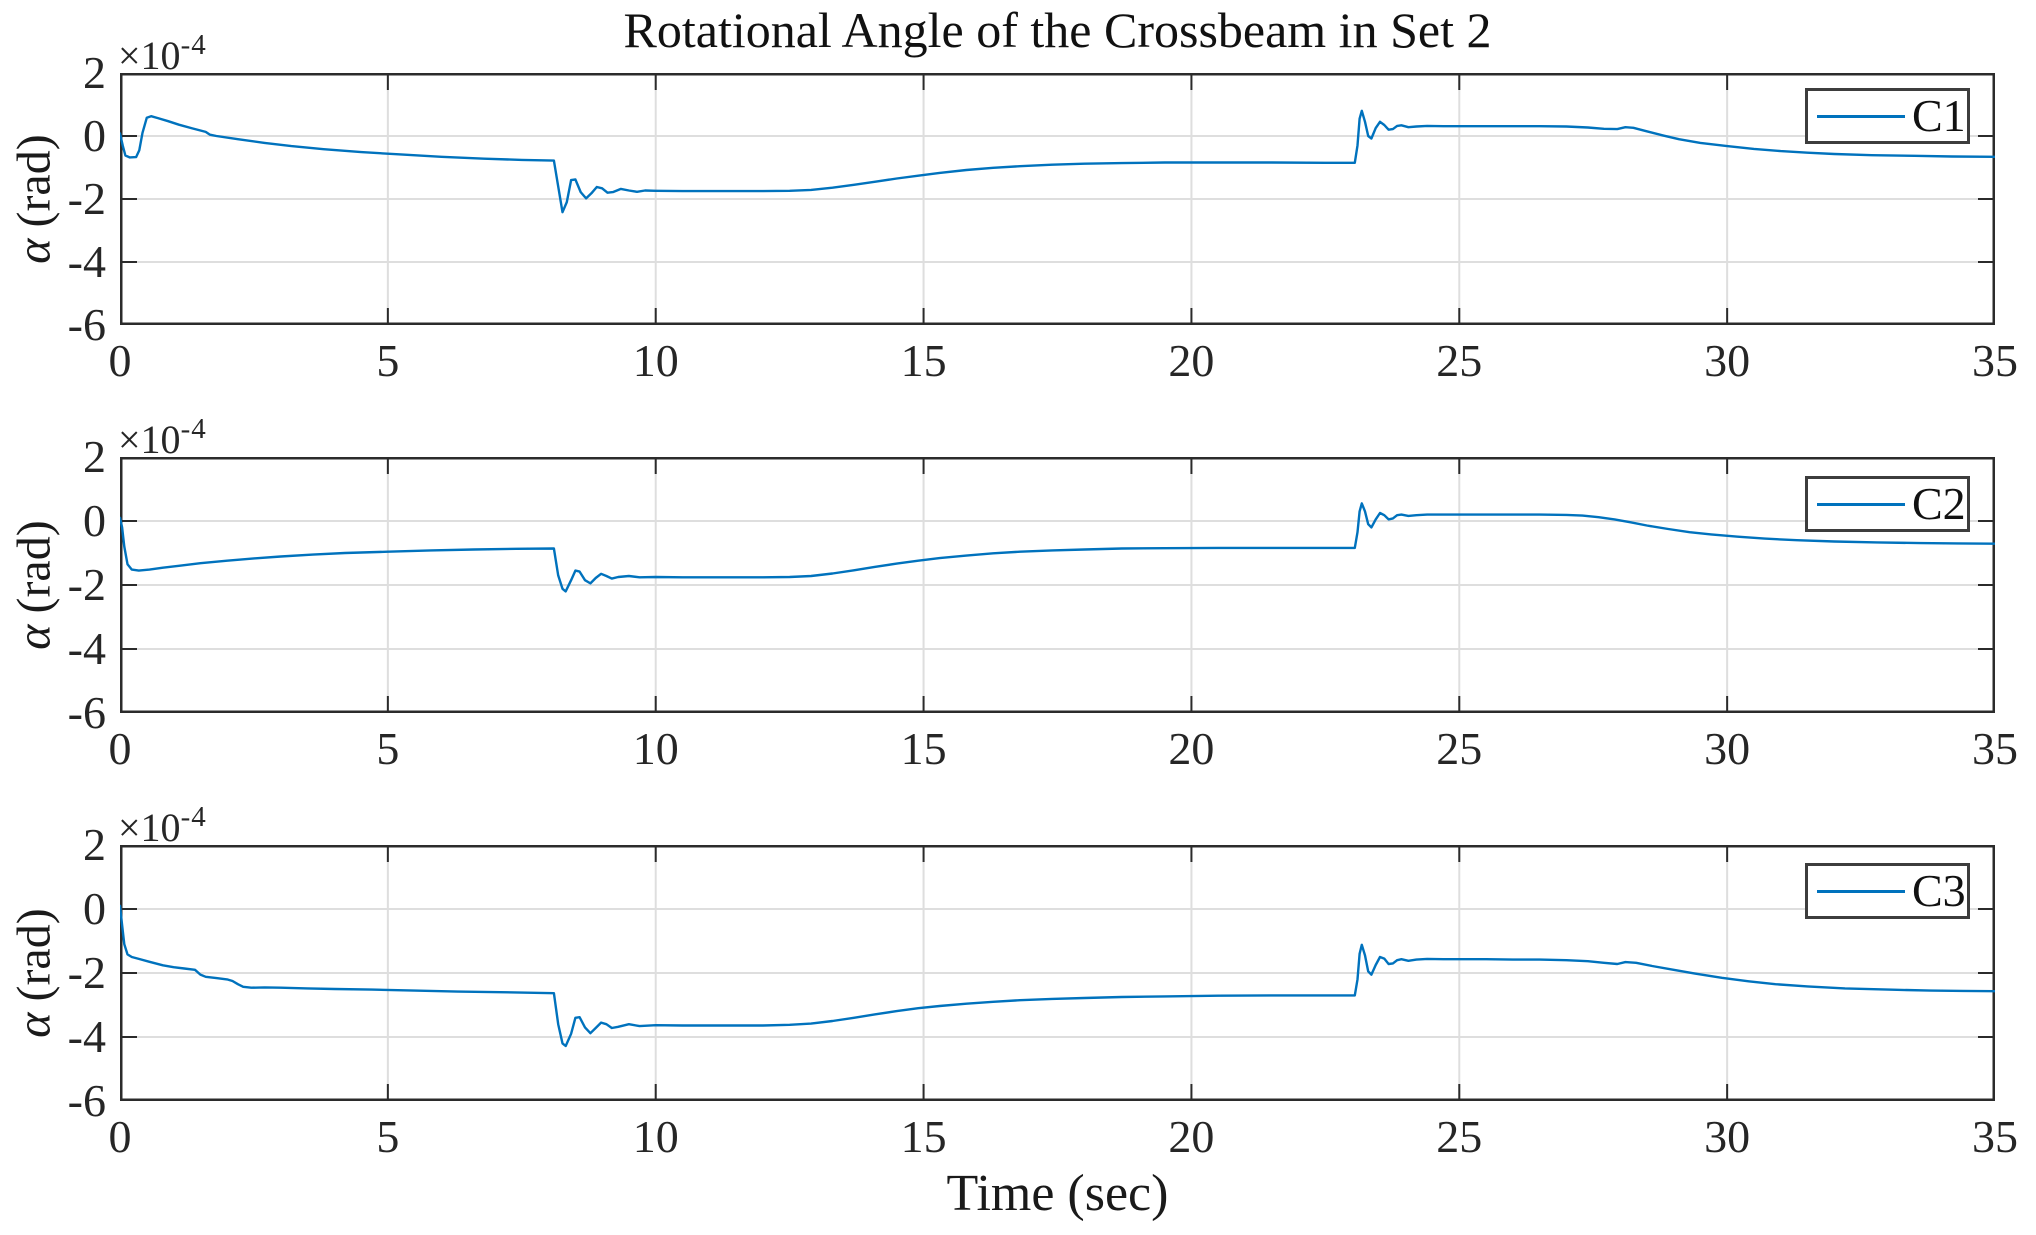  I want to click on legend-c1: C1, so click(1887, 116).